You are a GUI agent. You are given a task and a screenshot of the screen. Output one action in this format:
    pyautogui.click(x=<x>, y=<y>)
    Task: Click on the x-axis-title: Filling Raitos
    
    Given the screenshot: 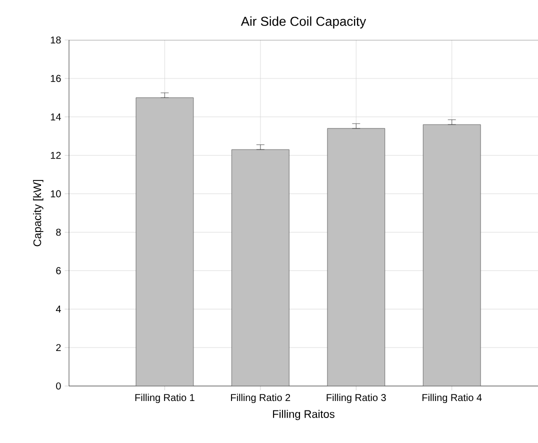 What is the action you would take?
    pyautogui.click(x=303, y=415)
    